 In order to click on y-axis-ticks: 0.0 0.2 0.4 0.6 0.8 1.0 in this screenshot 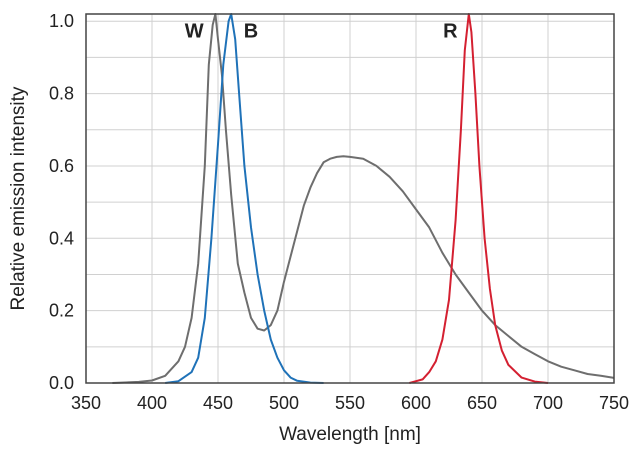, I will do `click(61, 202)`.